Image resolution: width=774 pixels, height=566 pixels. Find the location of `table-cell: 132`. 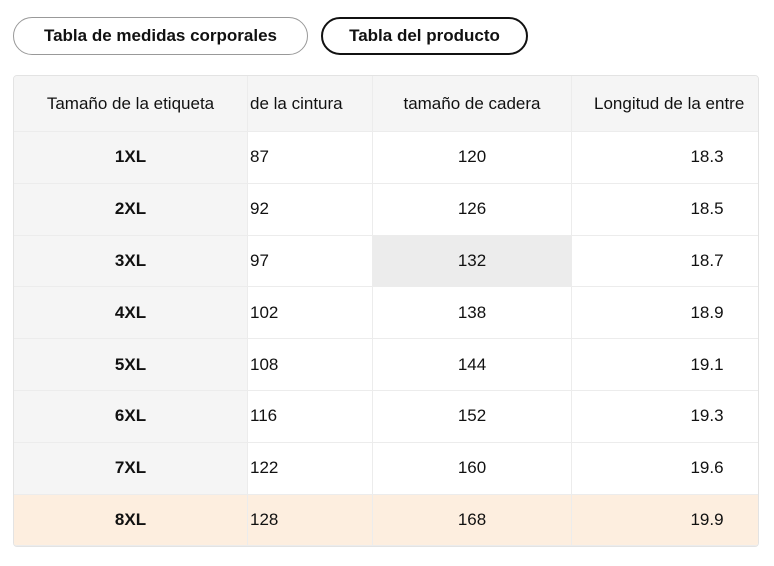

table-cell: 132 is located at coordinates (472, 261).